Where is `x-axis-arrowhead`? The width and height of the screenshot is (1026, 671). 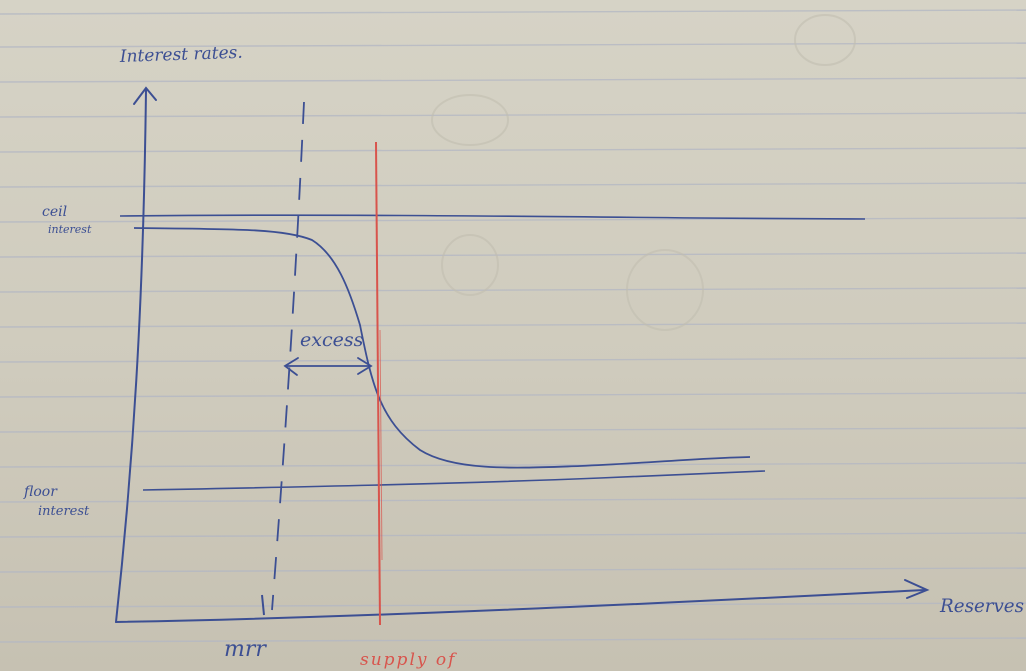 x-axis-arrowhead is located at coordinates (917, 589).